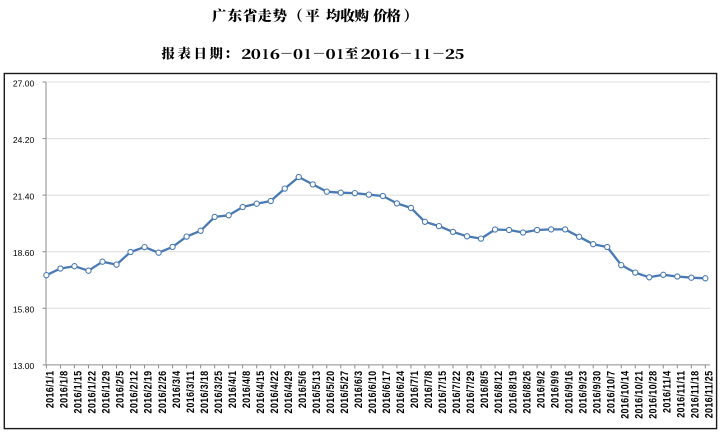  What do you see at coordinates (275, 391) in the screenshot?
I see `svg-text: 2016/4/22` at bounding box center [275, 391].